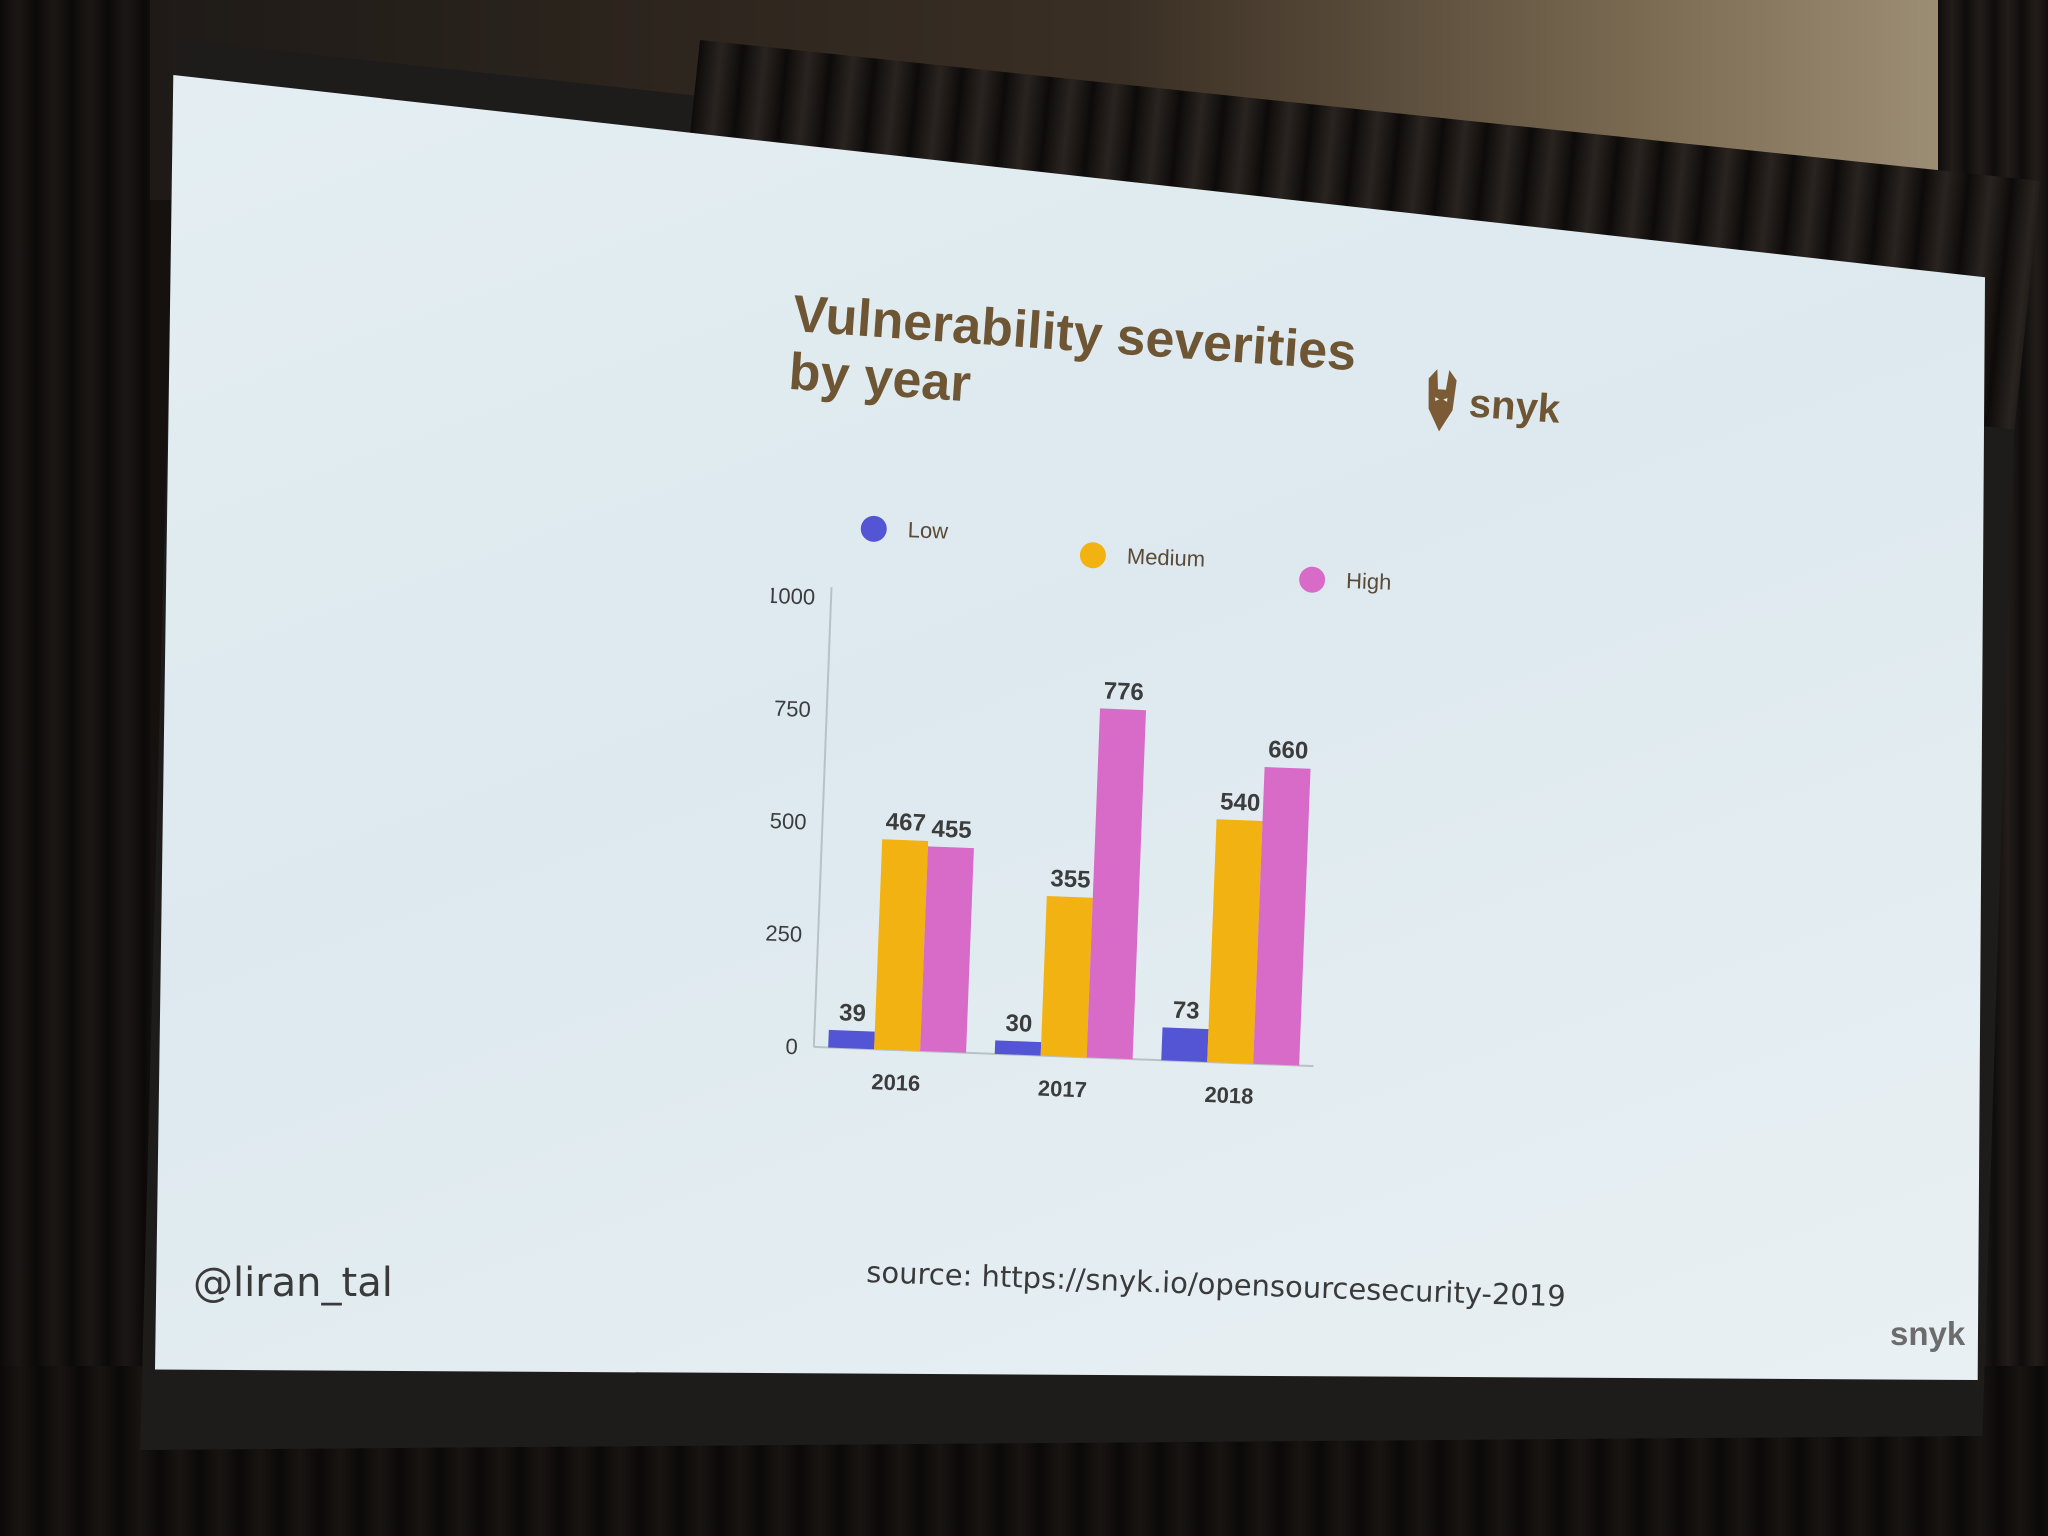 This screenshot has height=1536, width=2048. I want to click on y-tick-label: 1000, so click(791, 596).